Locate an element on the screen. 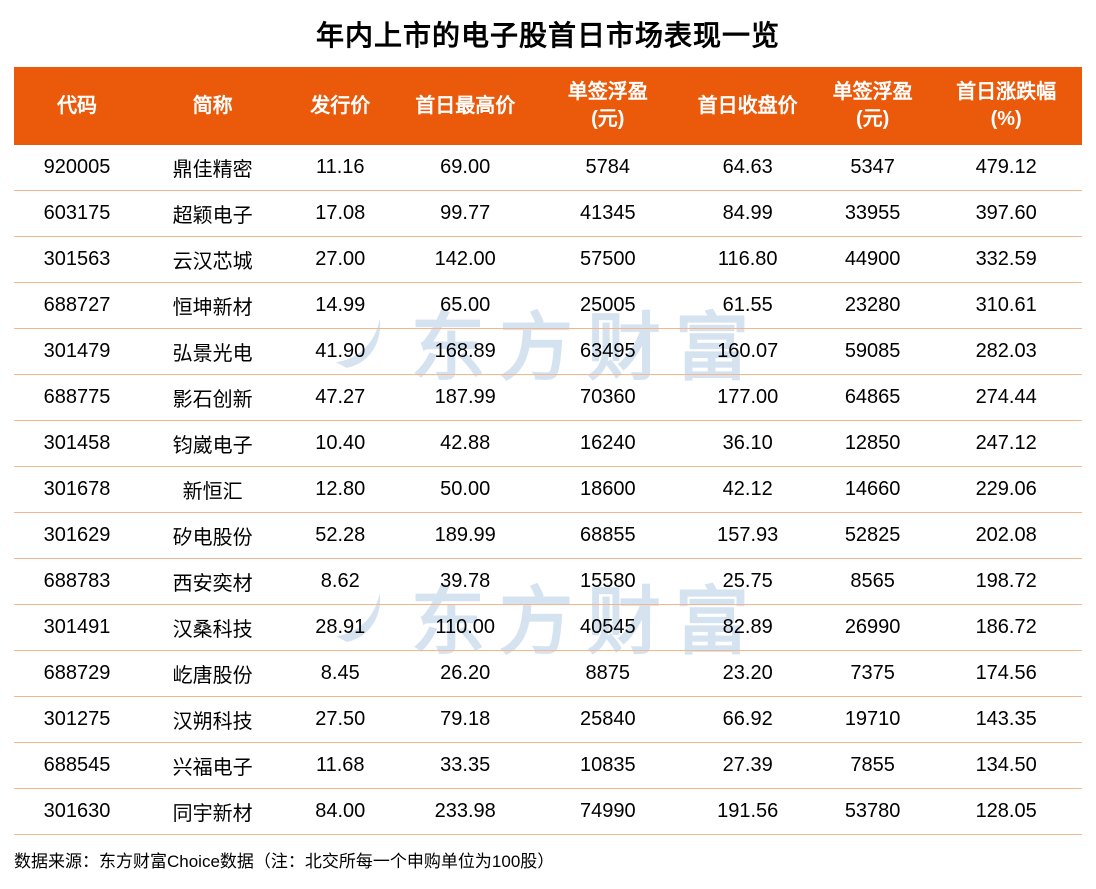 The image size is (1096, 889). column-header-2: 发行价 is located at coordinates (340, 106).